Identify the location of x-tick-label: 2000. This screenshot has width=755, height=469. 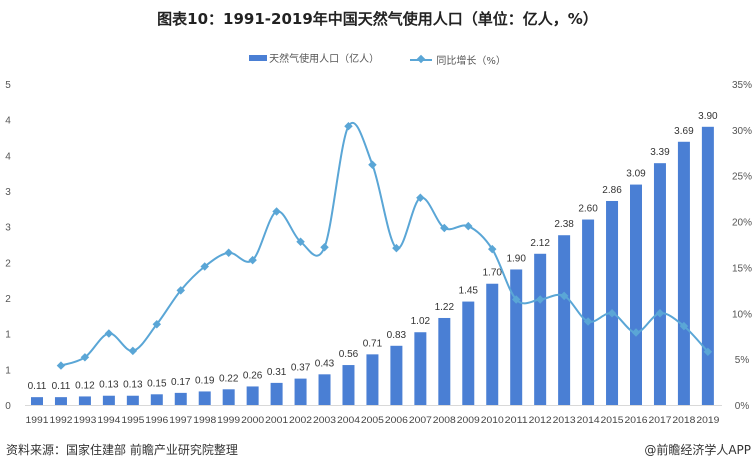
(252, 420).